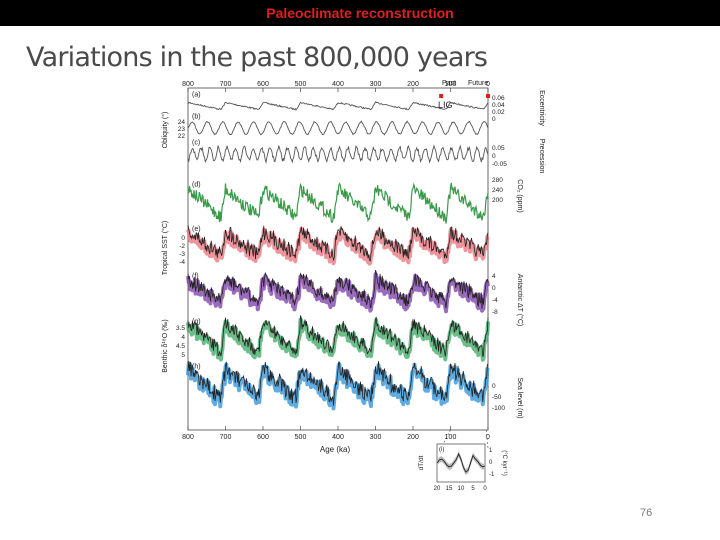 The height and width of the screenshot is (540, 720). I want to click on top-tick-label: 500, so click(301, 84).